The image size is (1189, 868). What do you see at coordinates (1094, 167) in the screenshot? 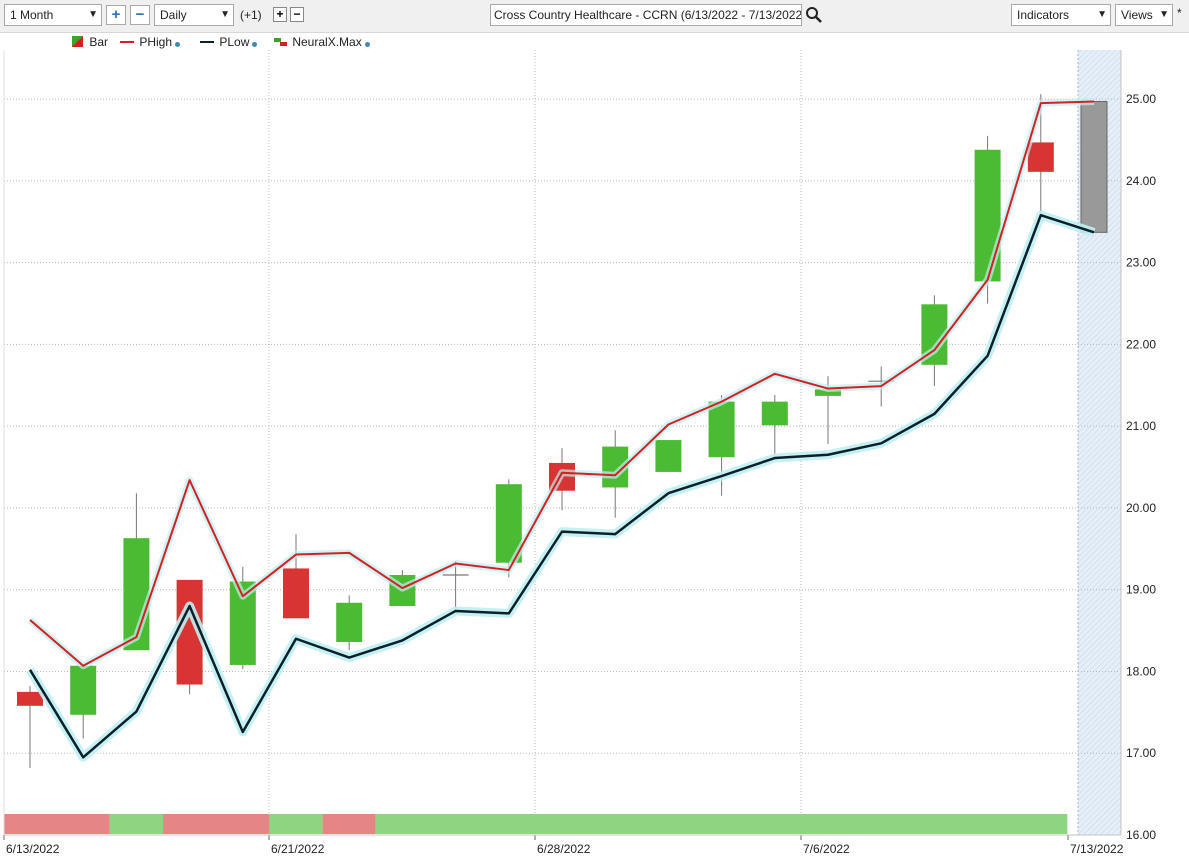
I see `forecast-bar` at bounding box center [1094, 167].